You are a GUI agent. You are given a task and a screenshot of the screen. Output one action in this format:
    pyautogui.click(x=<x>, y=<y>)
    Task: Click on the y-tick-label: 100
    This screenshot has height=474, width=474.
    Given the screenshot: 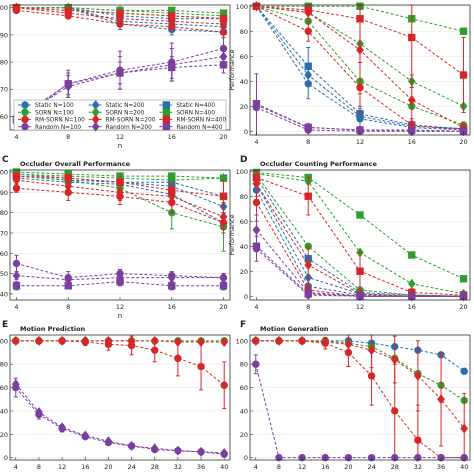 What is the action you would take?
    pyautogui.click(x=4, y=341)
    